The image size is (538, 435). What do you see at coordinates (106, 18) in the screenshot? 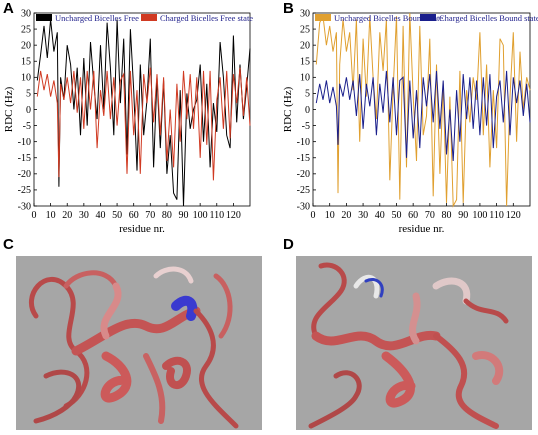
I see `legend-label-1: Uncharged Bicelles Free state` at bounding box center [106, 18].